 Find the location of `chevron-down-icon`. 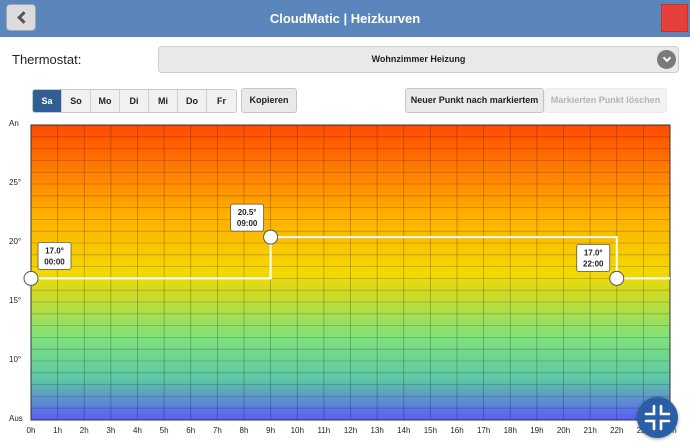

chevron-down-icon is located at coordinates (666, 59).